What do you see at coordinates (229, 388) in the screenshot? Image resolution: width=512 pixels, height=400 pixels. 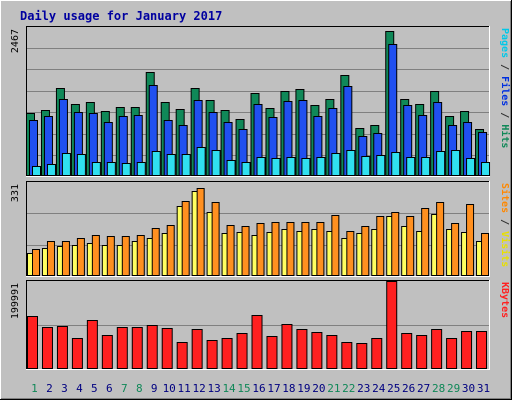 I see `x-tick-label-day-14: 14` at bounding box center [229, 388].